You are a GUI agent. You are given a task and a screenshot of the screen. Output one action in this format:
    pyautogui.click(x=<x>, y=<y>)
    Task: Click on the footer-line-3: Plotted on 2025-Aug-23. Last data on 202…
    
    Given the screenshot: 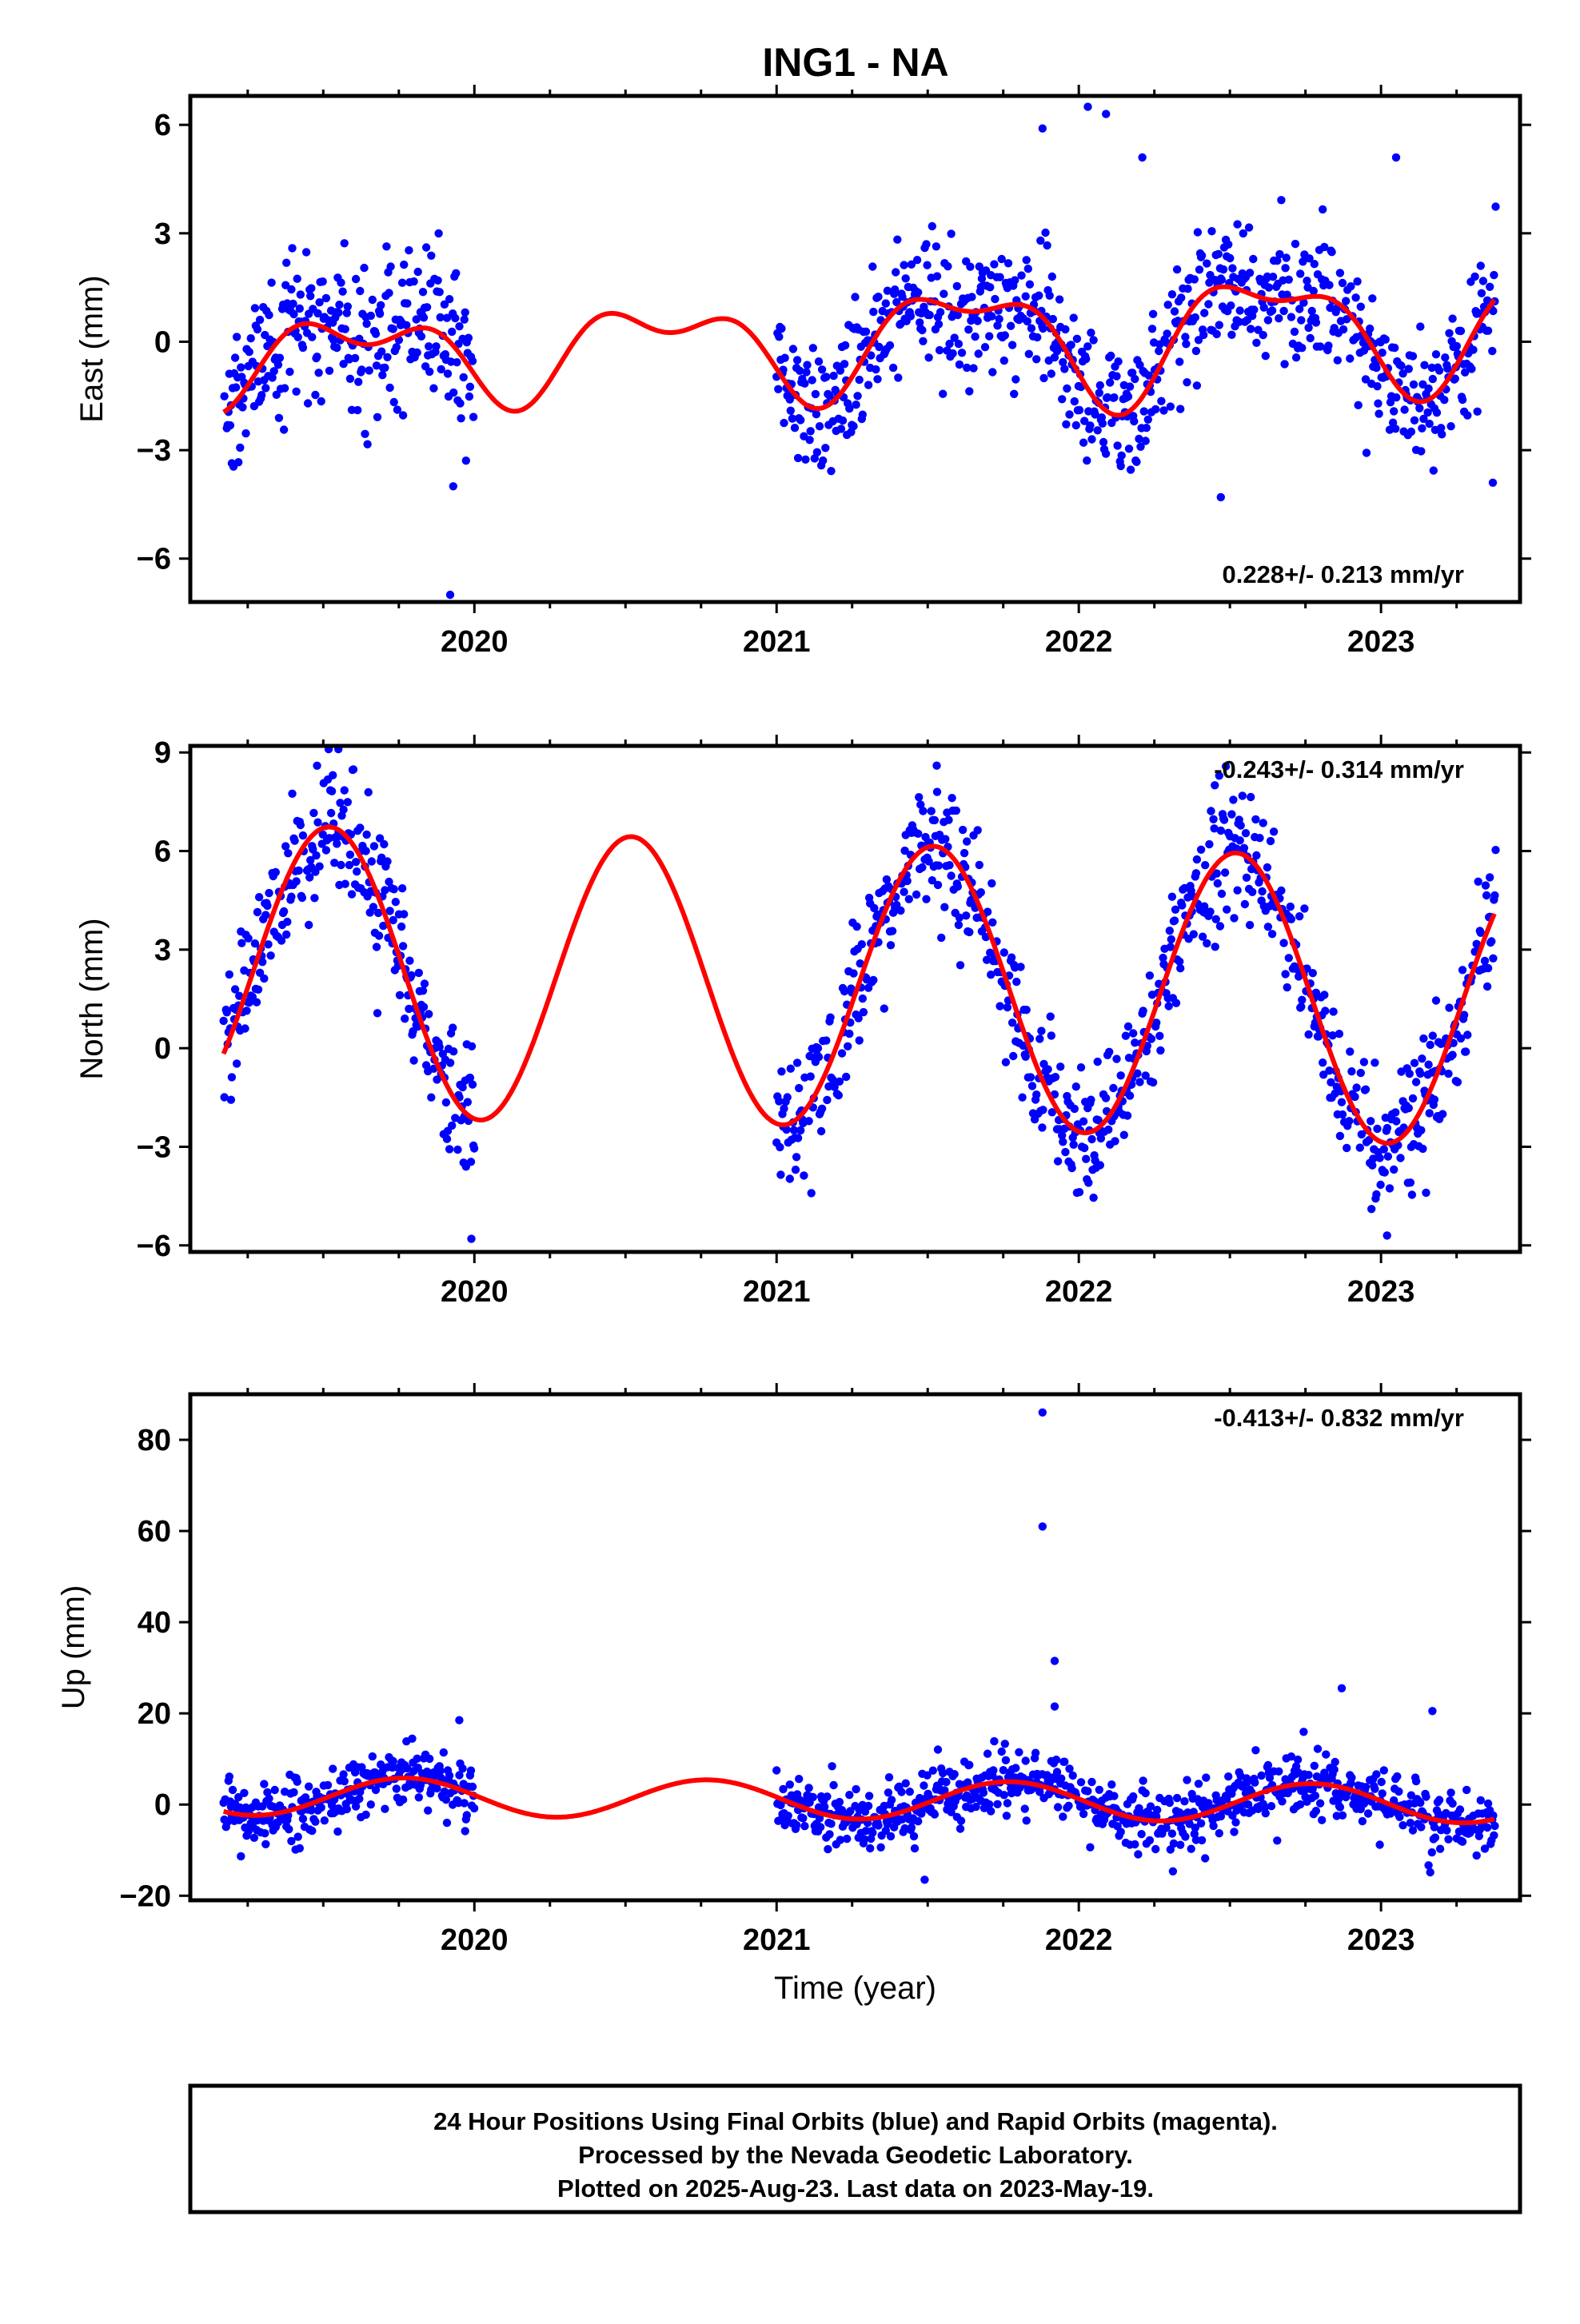 What is the action you would take?
    pyautogui.click(x=856, y=2189)
    